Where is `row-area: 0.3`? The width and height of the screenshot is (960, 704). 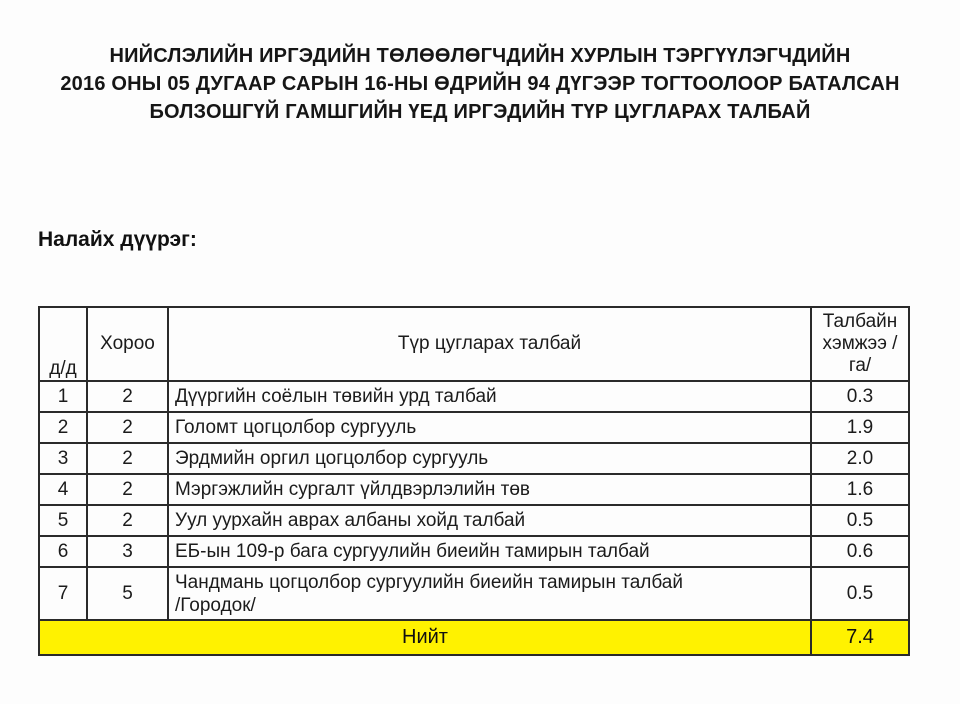
row-area: 0.3 is located at coordinates (860, 396).